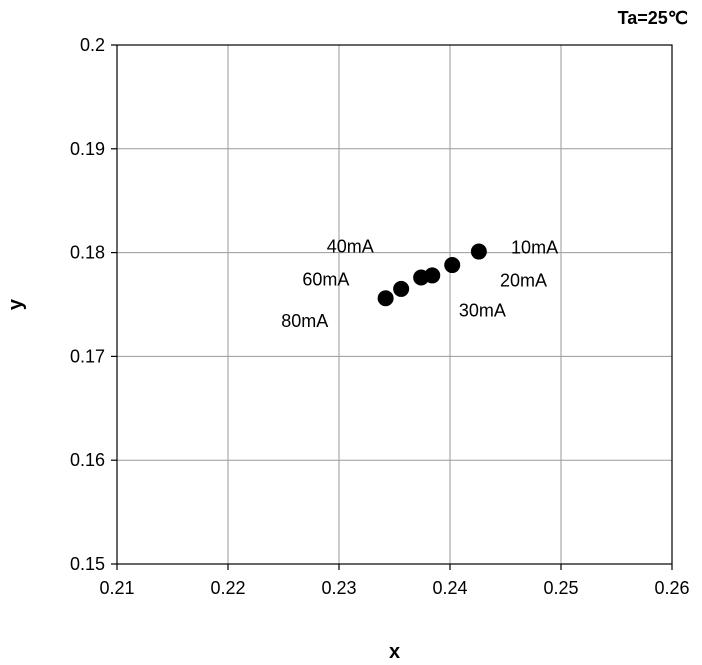  Describe the element at coordinates (87, 149) in the screenshot. I see `y-tick-label: 0.19` at that location.